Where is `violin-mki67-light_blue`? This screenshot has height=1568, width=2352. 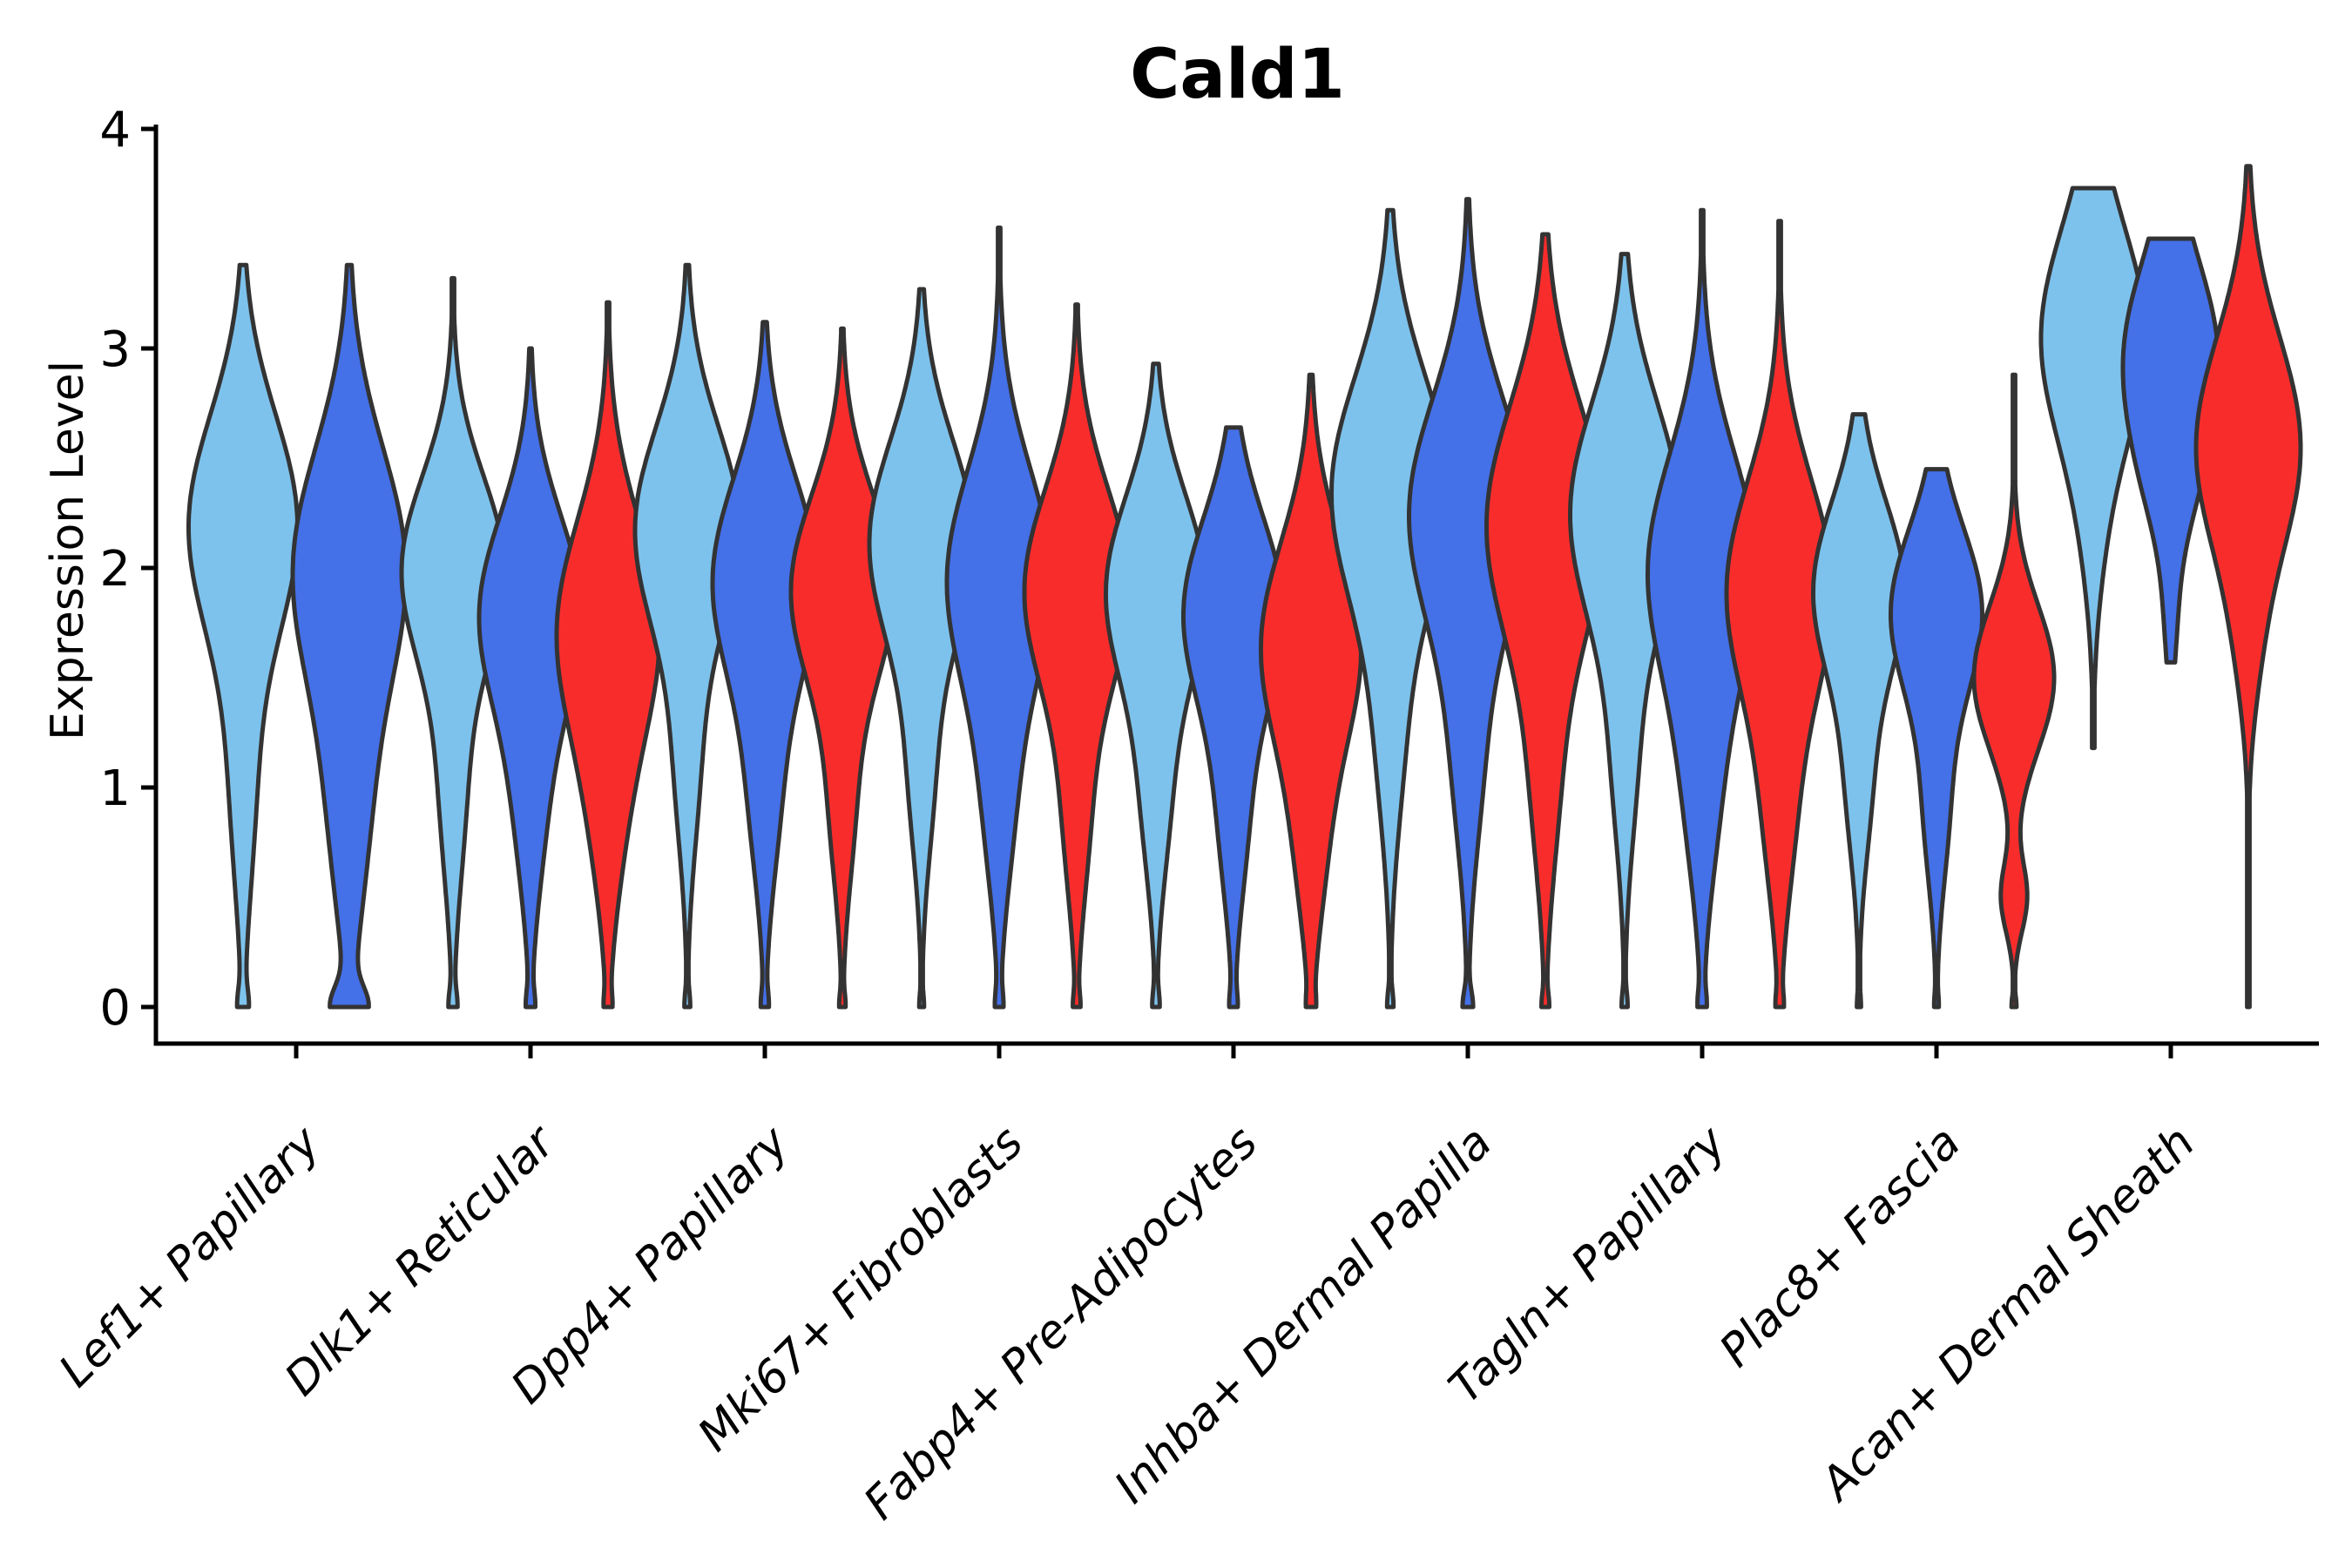 violin-mki67-light_blue is located at coordinates (922, 648).